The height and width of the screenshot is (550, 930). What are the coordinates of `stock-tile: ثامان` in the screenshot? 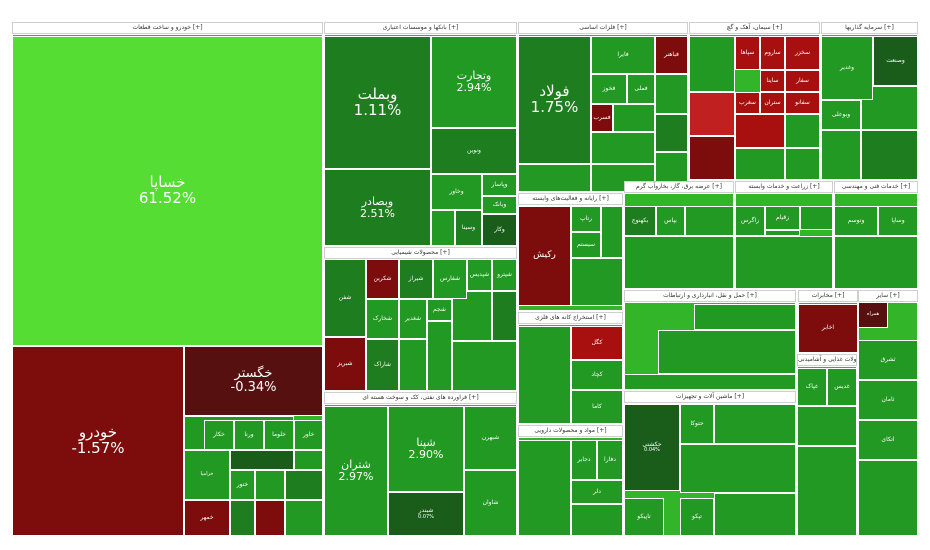 It's located at (888, 400).